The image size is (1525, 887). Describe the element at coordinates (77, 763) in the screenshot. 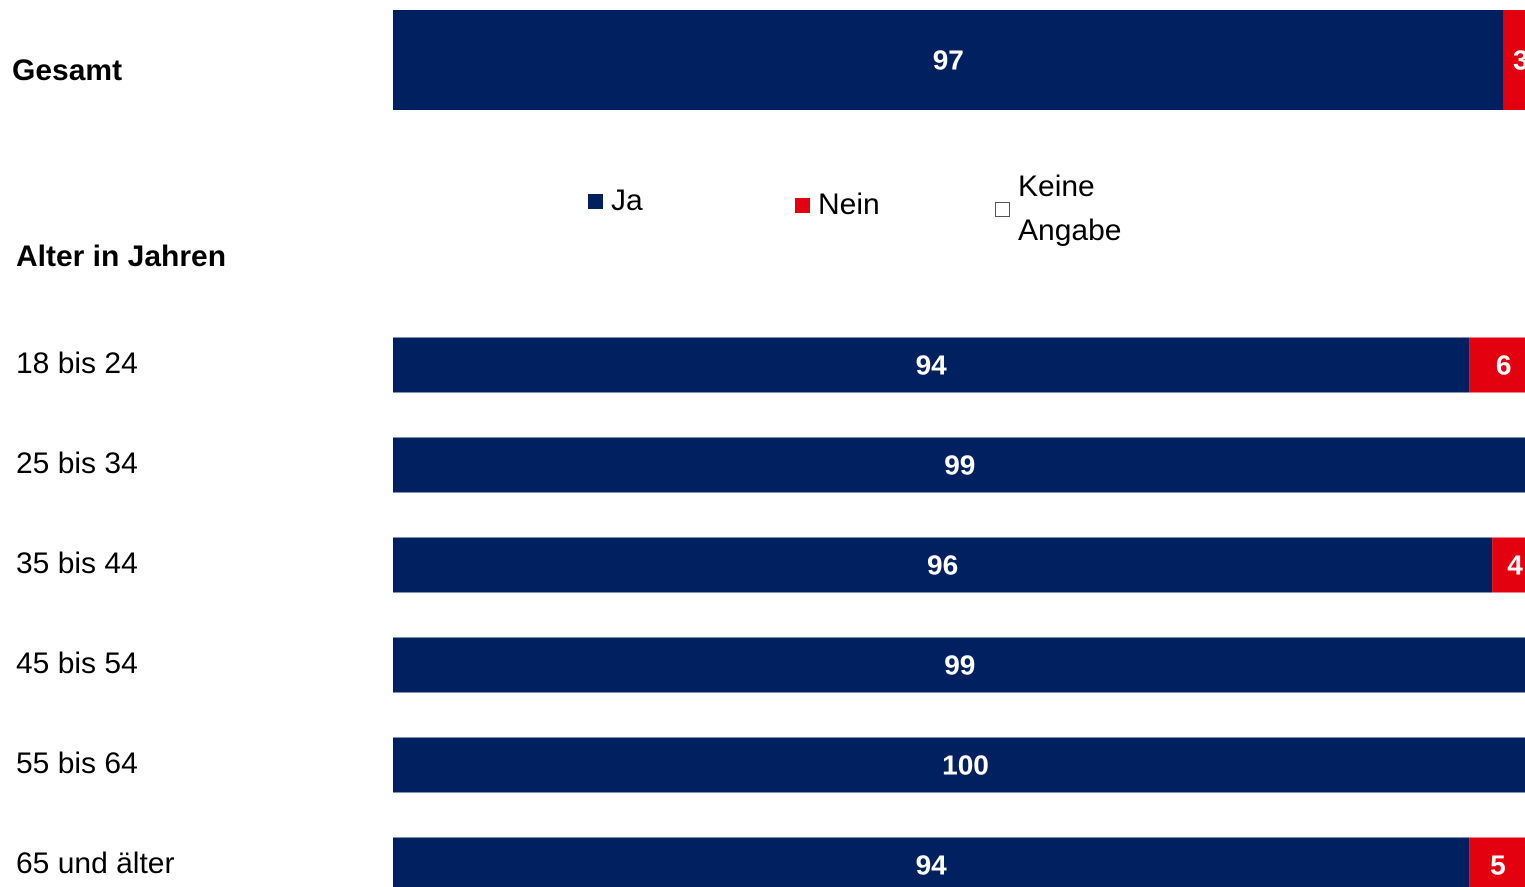

I see `category-label: 55 bis 64` at that location.